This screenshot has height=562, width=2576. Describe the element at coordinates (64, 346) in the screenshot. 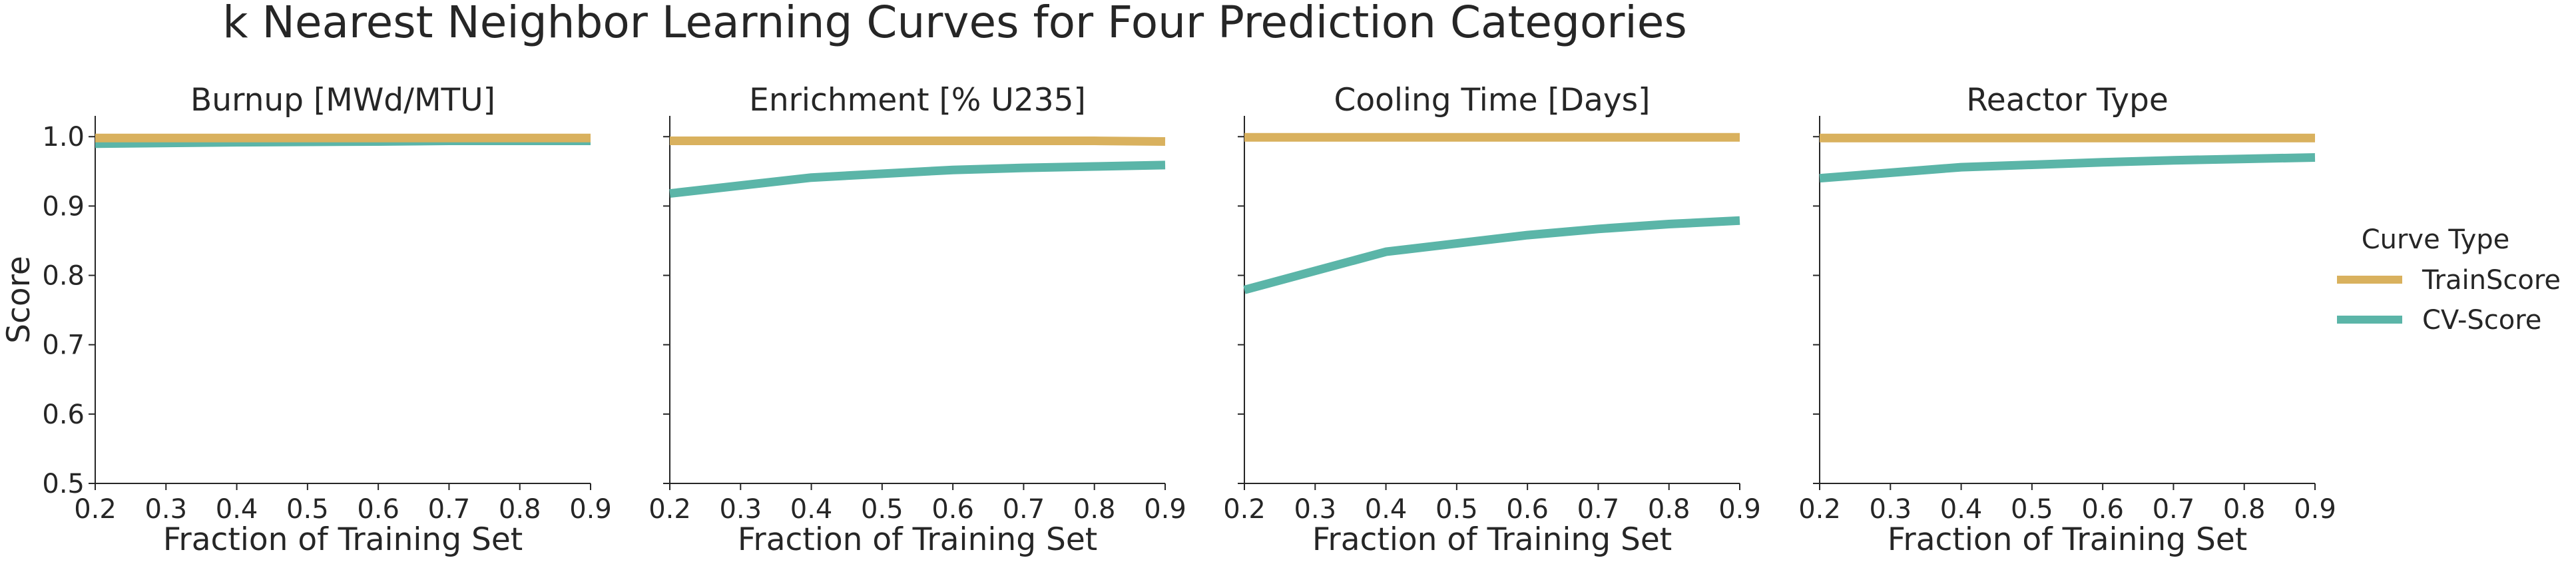

I see `y-tick-label: 0.7` at that location.